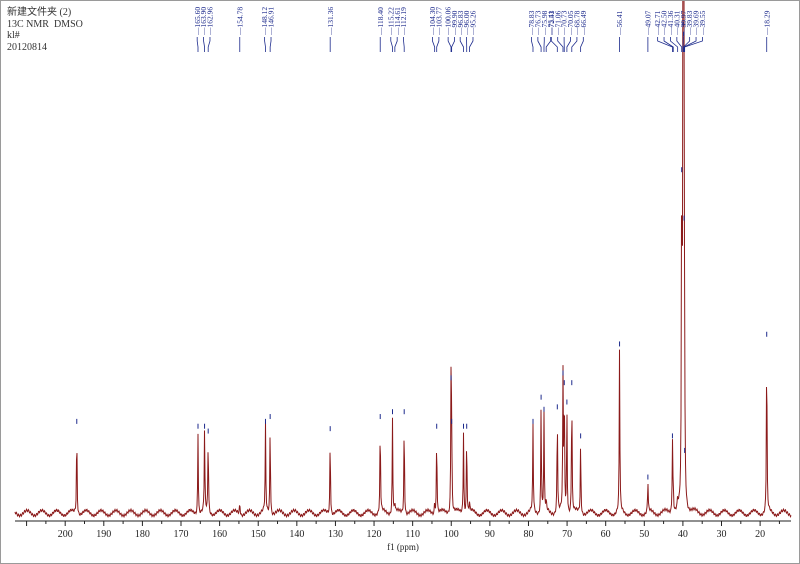 The image size is (800, 564). Describe the element at coordinates (335, 534) in the screenshot. I see `x-tick-label: 130` at that location.